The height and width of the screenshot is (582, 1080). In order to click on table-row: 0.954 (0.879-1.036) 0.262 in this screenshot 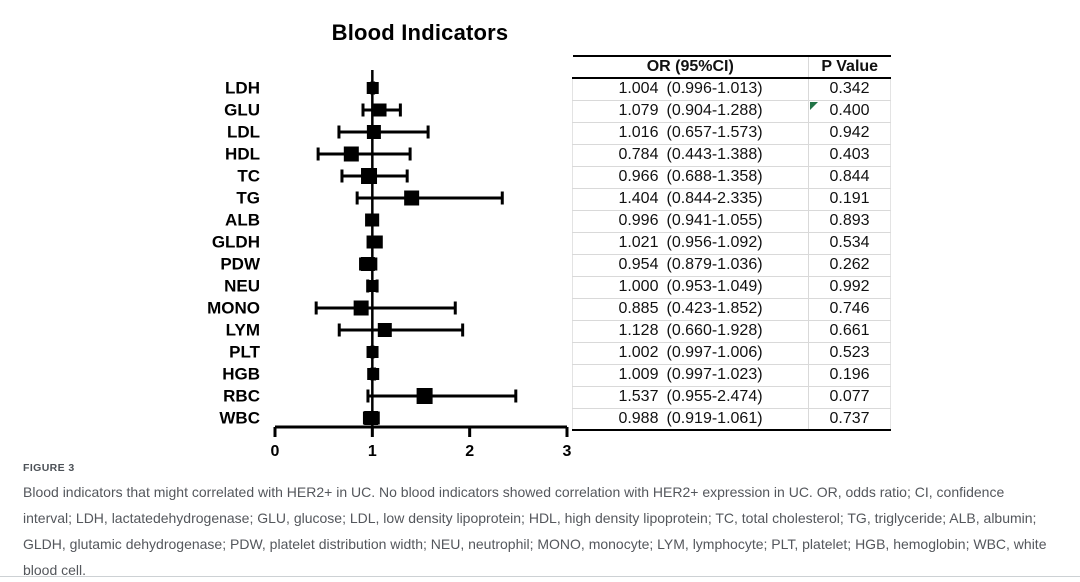, I will do `click(731, 265)`.